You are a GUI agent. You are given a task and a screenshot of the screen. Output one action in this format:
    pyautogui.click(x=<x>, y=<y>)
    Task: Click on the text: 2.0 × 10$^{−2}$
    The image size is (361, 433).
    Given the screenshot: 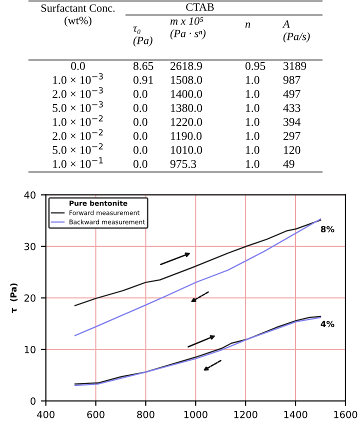 What is the action you would take?
    pyautogui.click(x=77, y=134)
    